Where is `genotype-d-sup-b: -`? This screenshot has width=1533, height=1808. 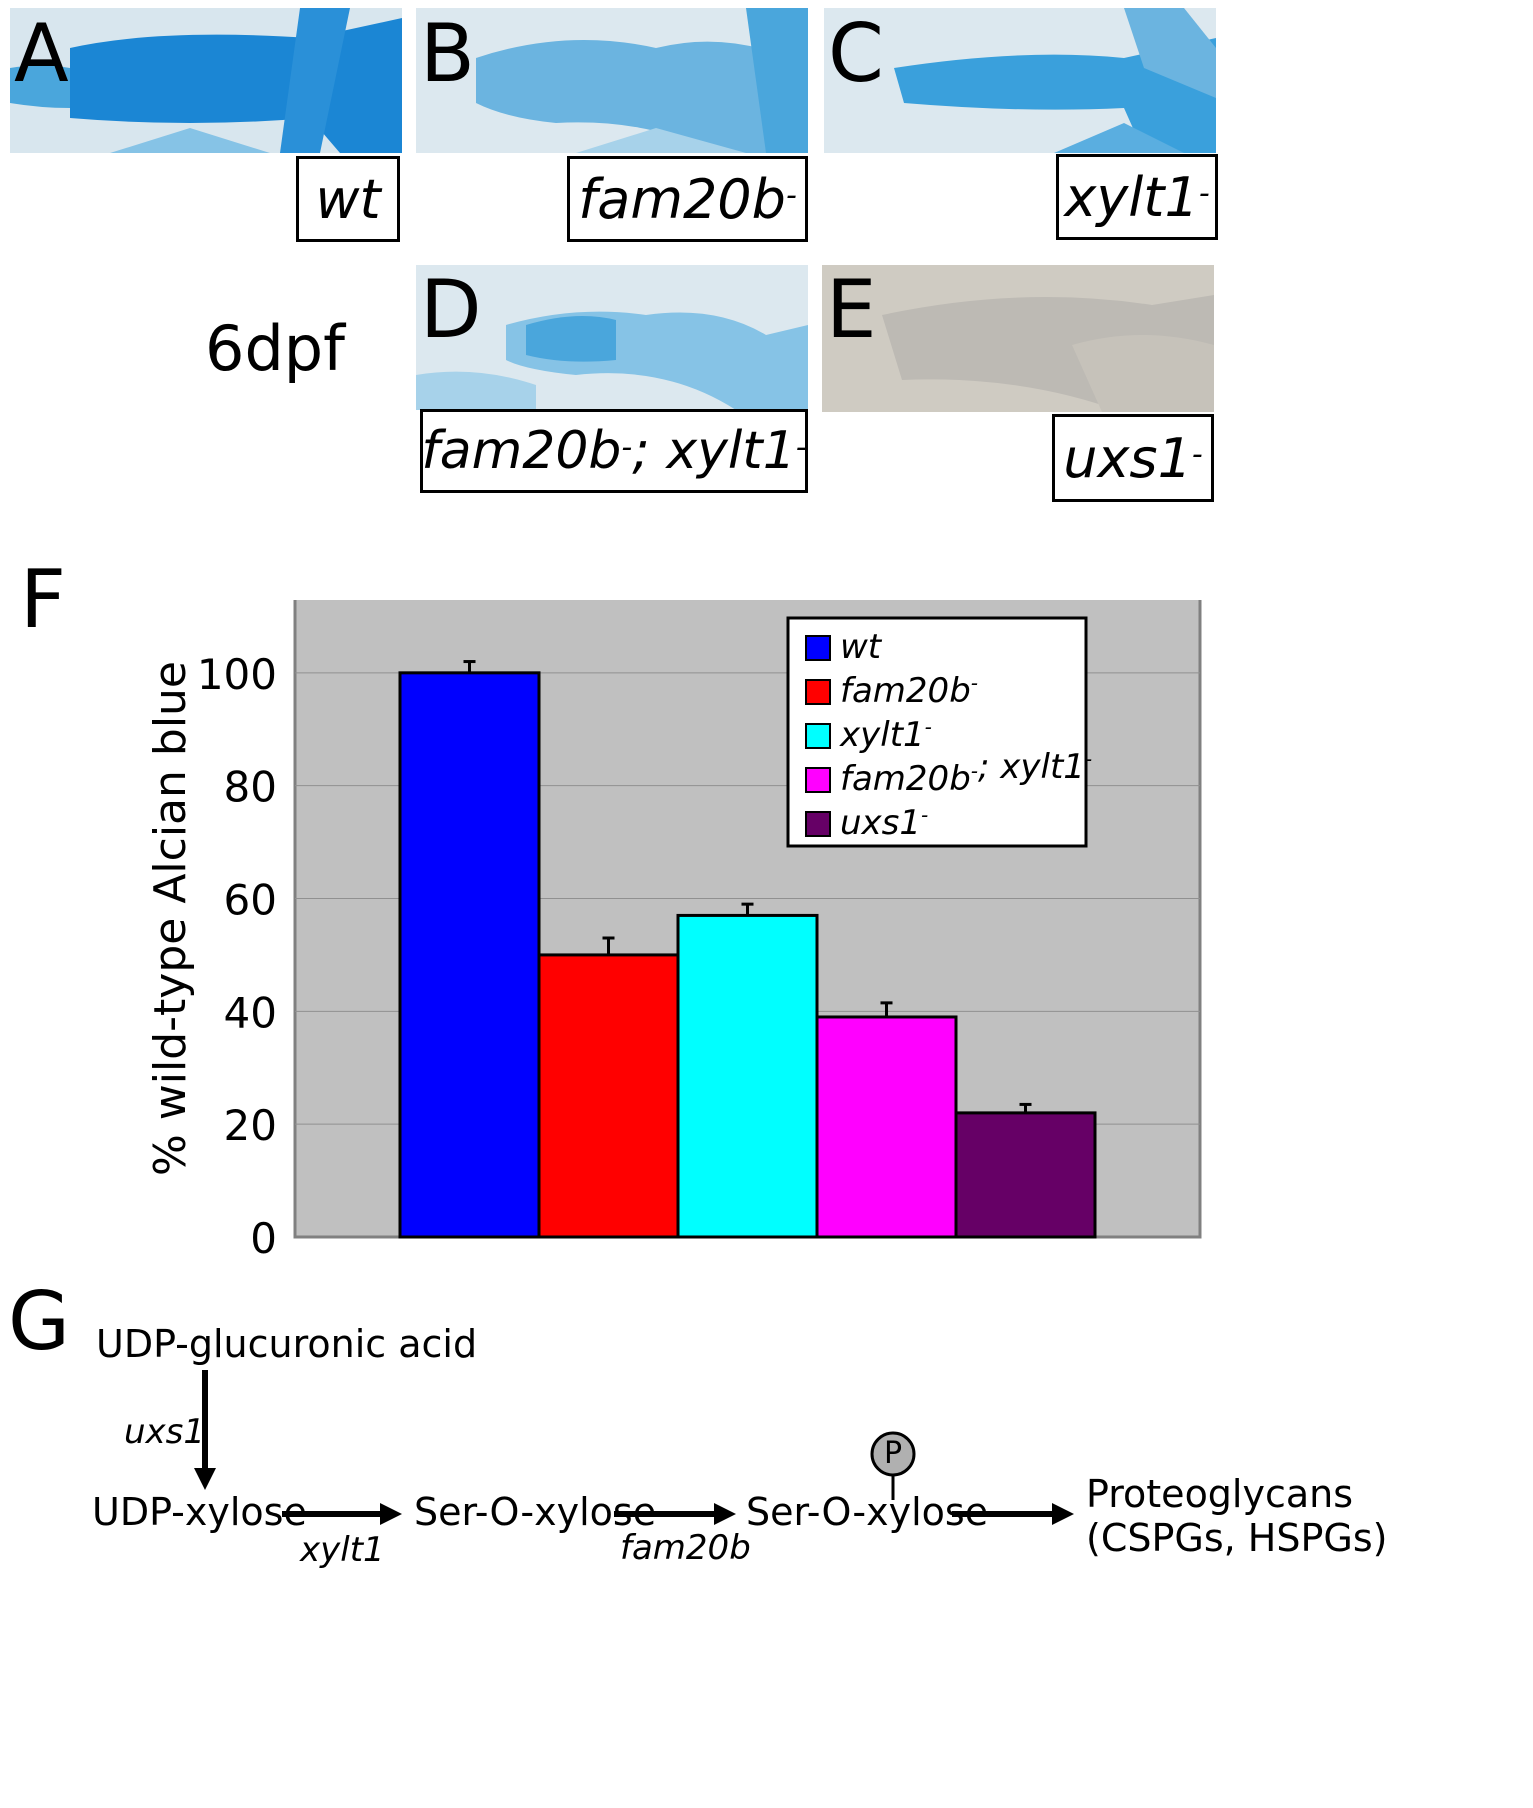
genotype-d-sup-b: - is located at coordinates (801, 447).